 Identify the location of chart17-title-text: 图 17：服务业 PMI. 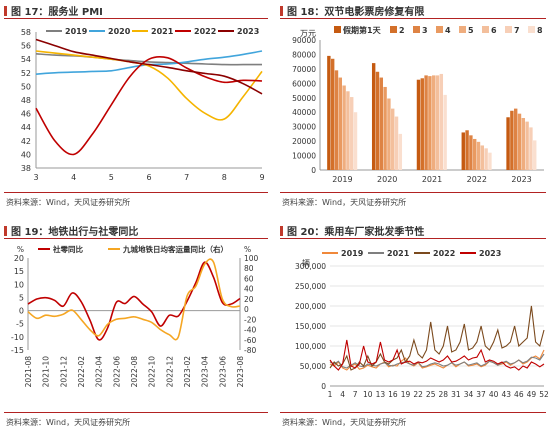
(57, 12).